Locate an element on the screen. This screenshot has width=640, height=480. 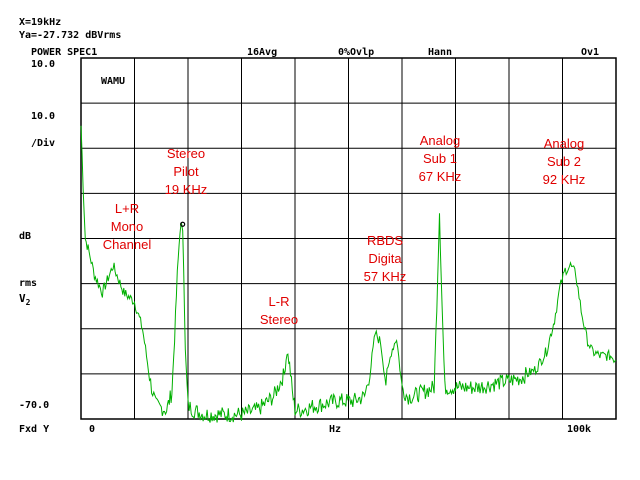
y-top-label: 10.0 is located at coordinates (43, 64).